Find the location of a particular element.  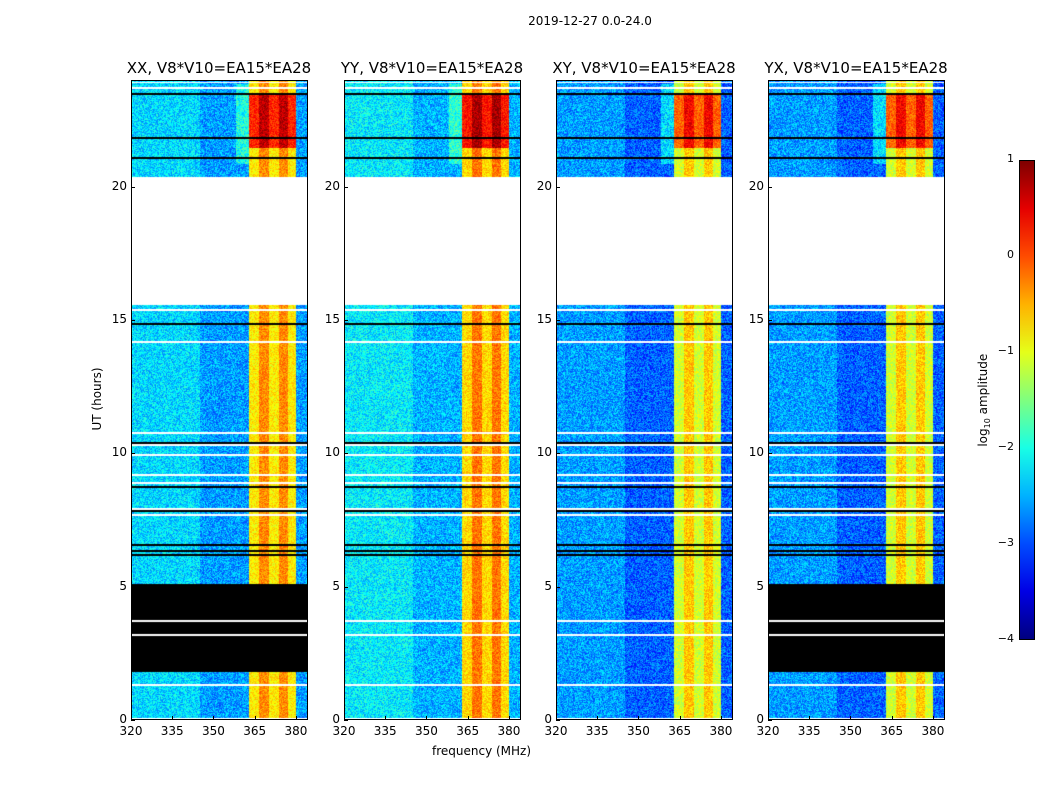

panel-title: XY, V8*V10=EA15*EA28 is located at coordinates (644, 68).